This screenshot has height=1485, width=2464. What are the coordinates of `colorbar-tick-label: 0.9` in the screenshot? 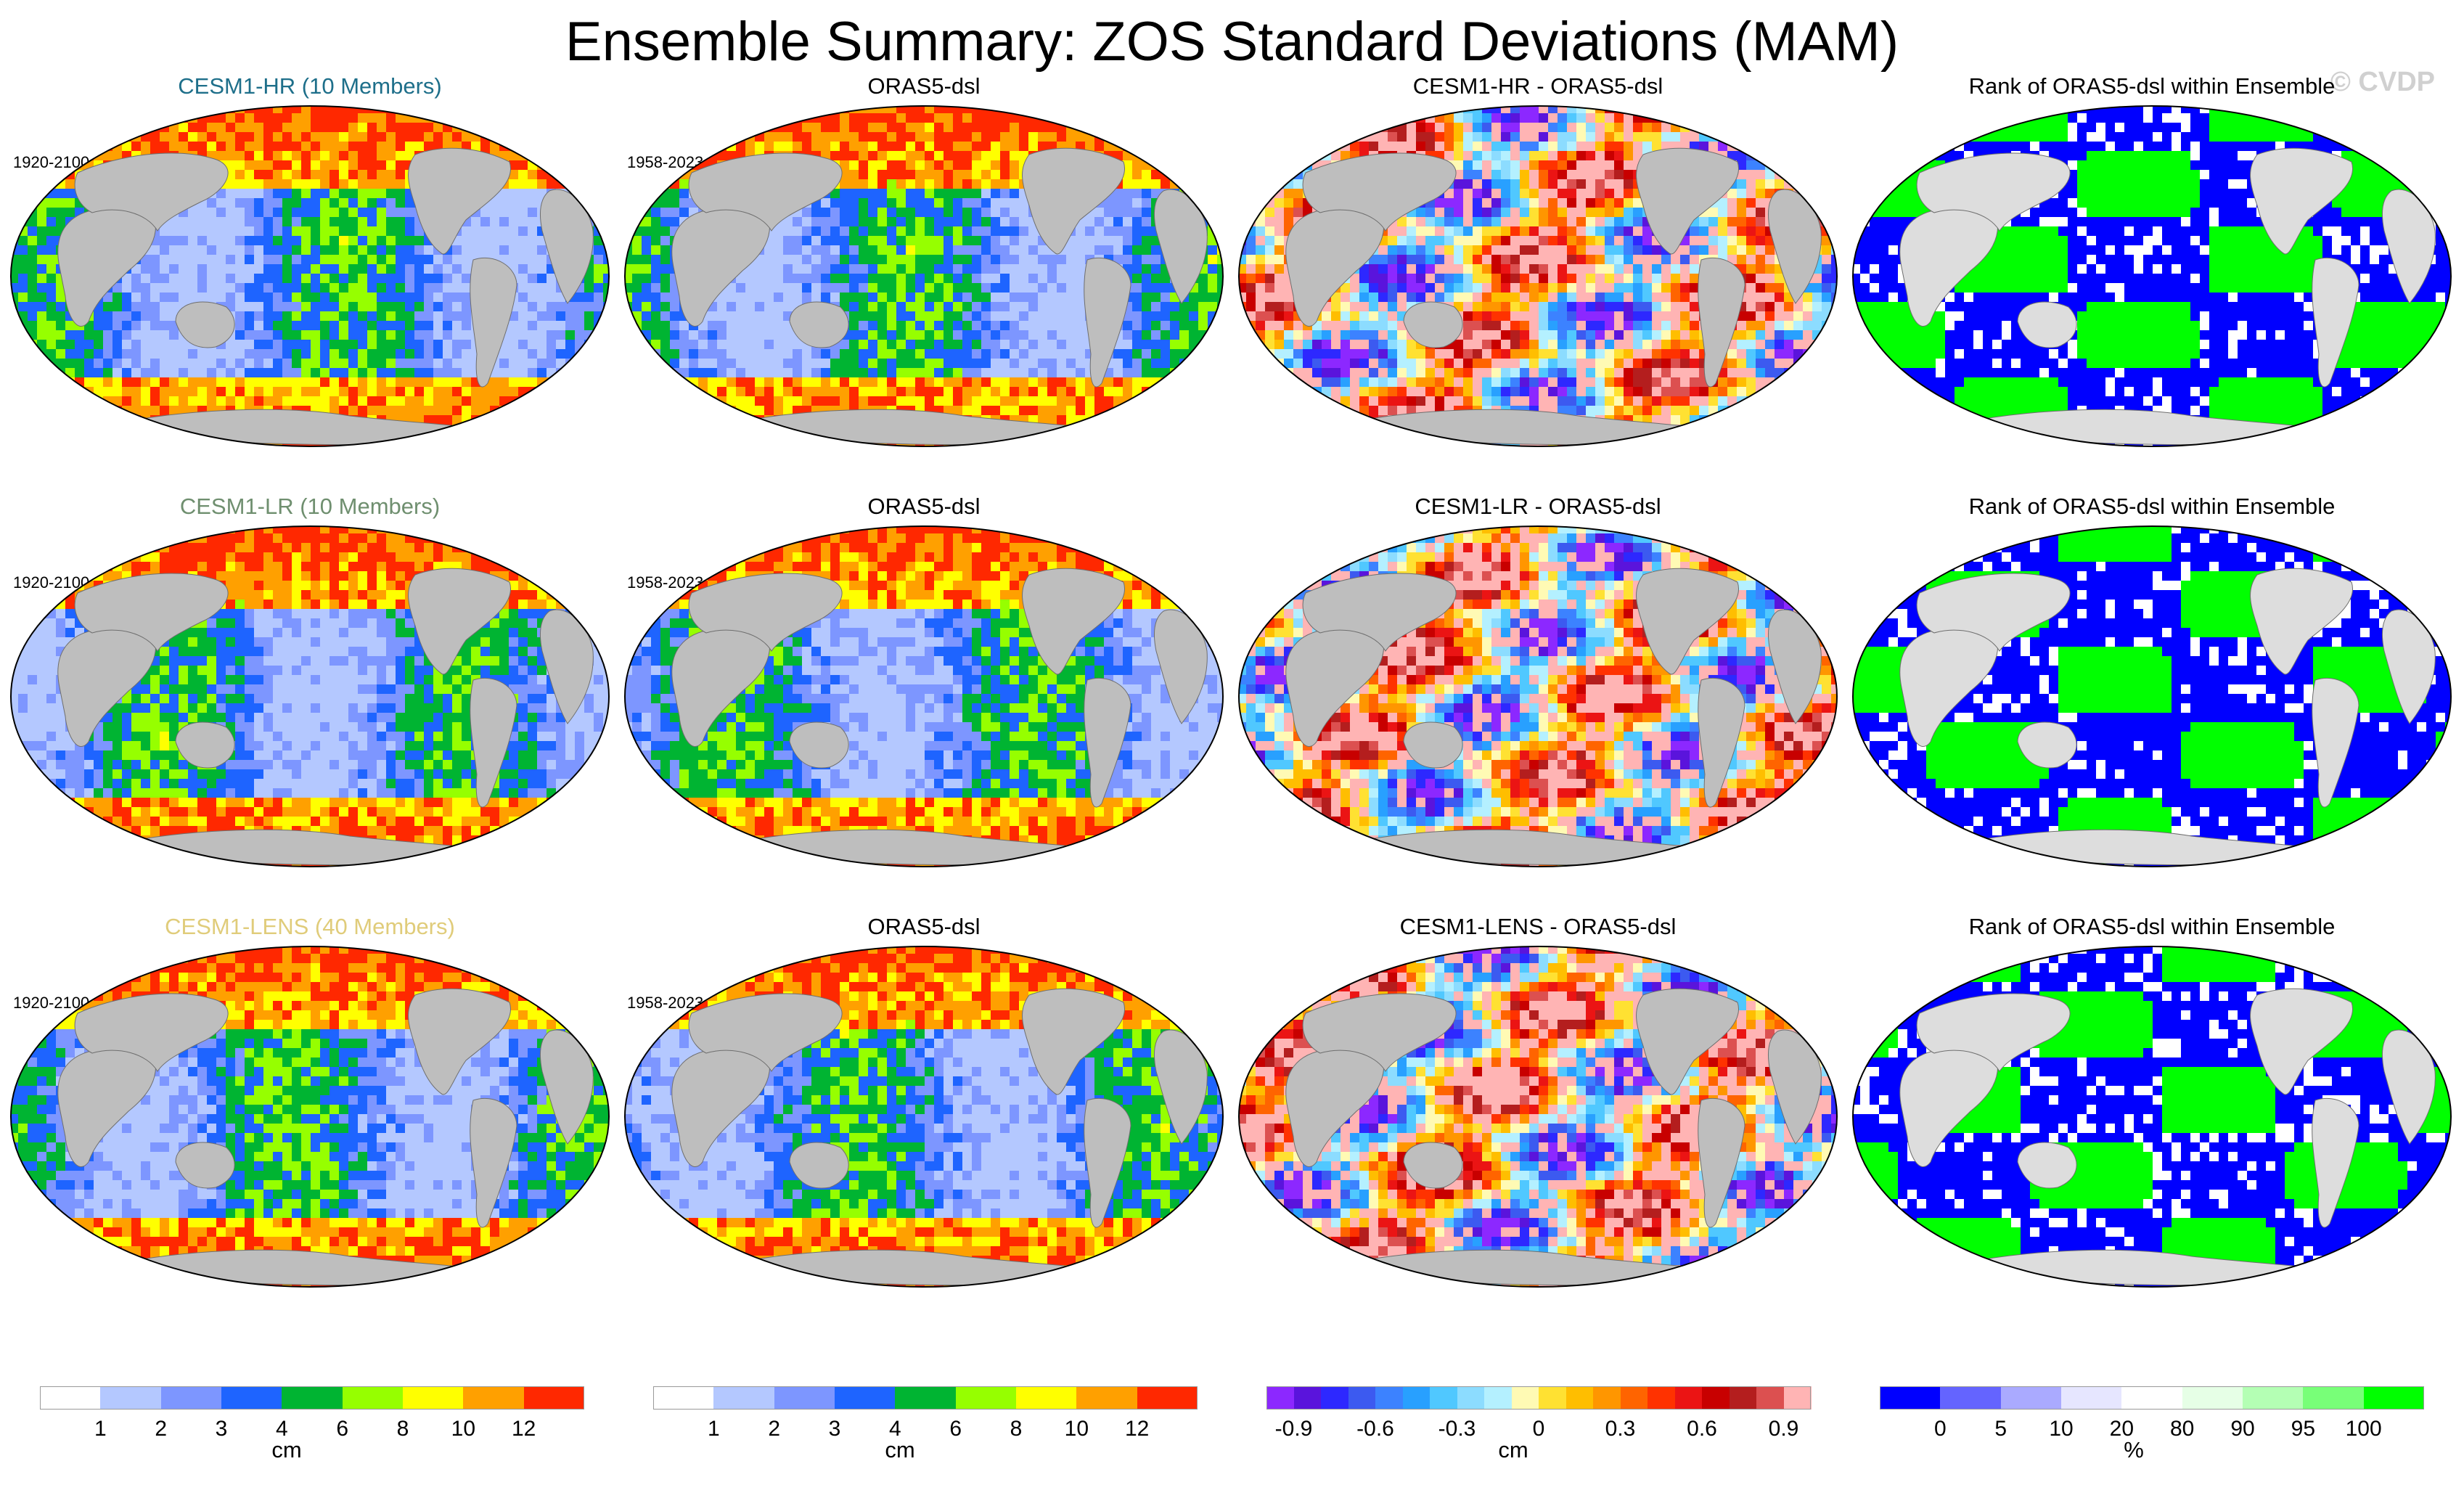 It's located at (1784, 1429).